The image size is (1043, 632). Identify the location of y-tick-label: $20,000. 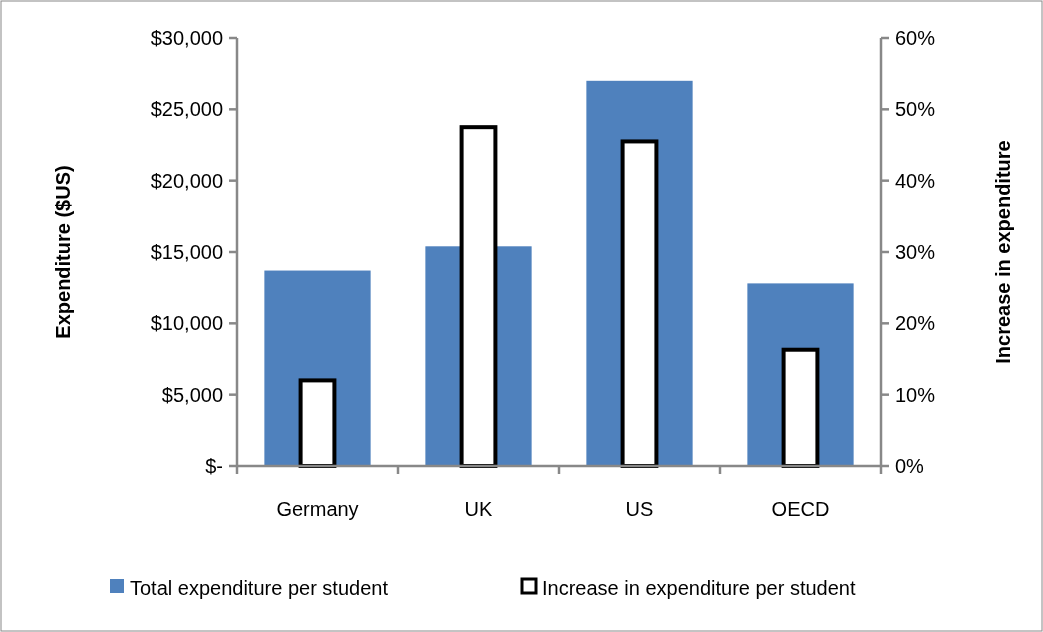
(186, 180).